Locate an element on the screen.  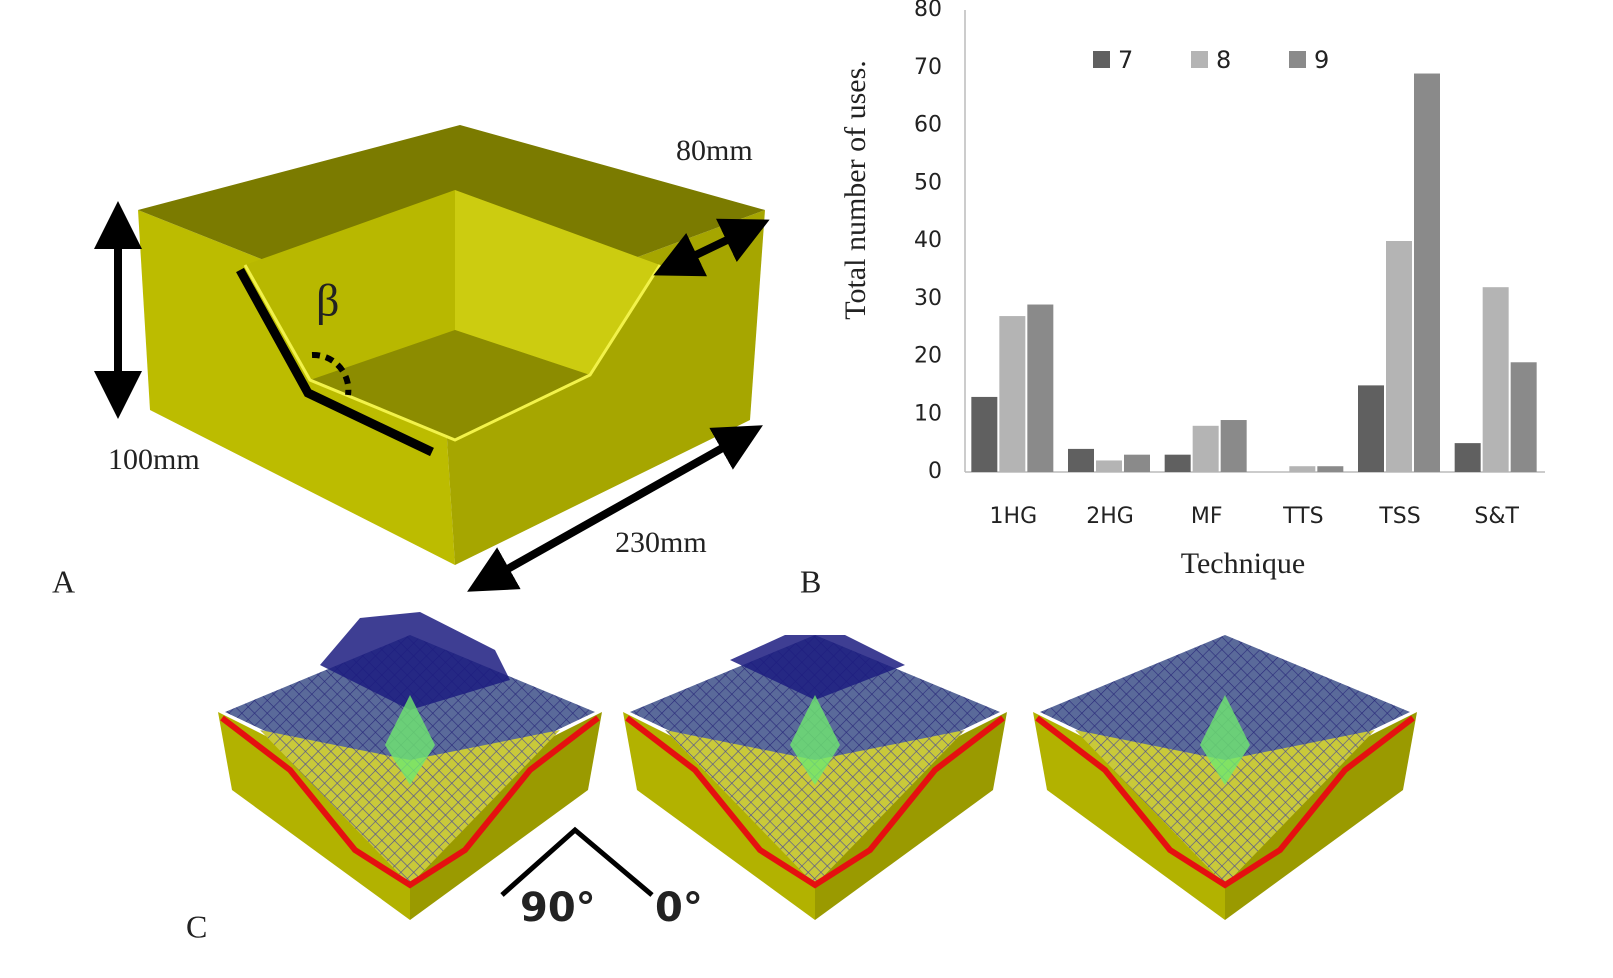
y-tick-label: 80 is located at coordinates (928, 11).